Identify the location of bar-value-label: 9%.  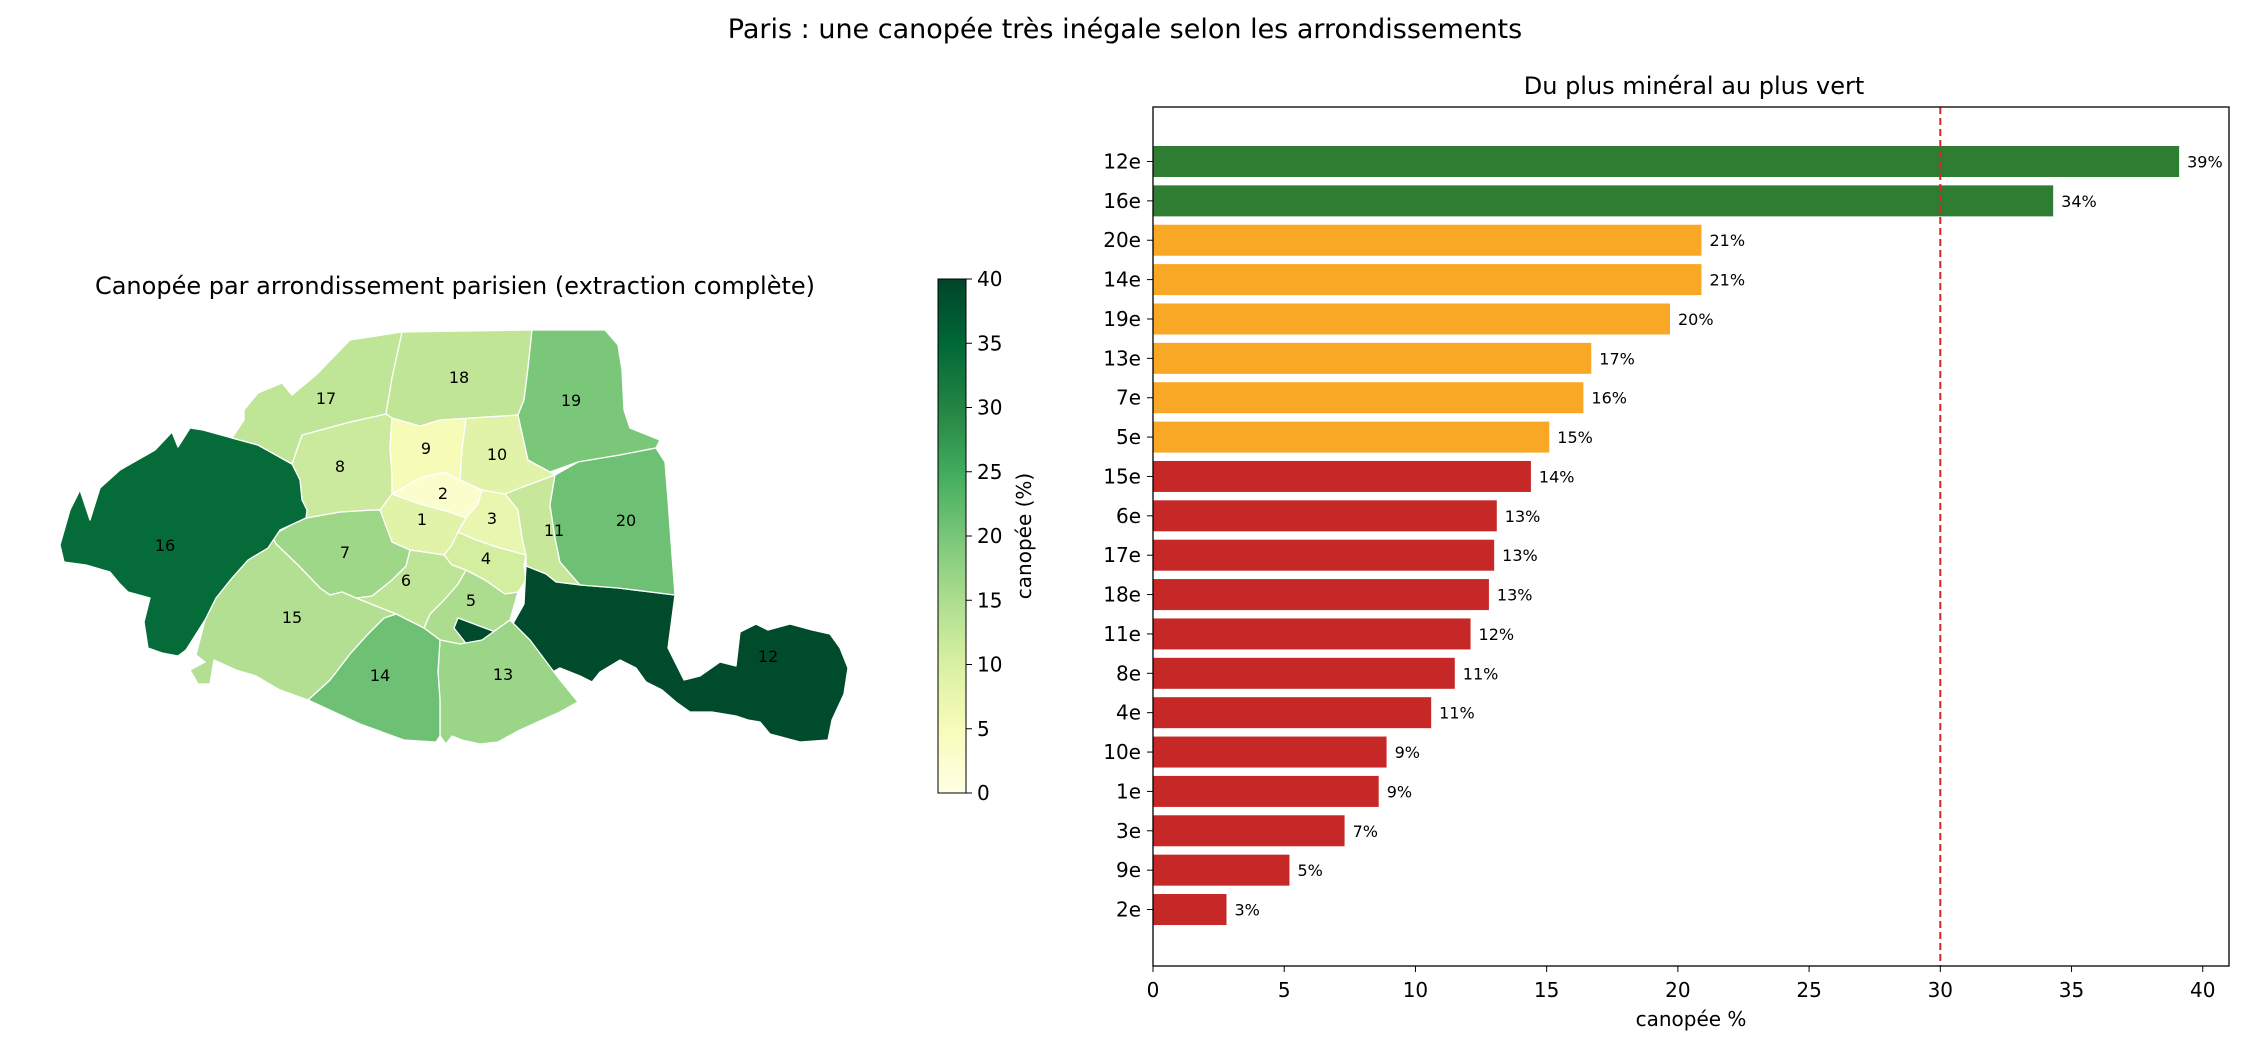
(1399, 791).